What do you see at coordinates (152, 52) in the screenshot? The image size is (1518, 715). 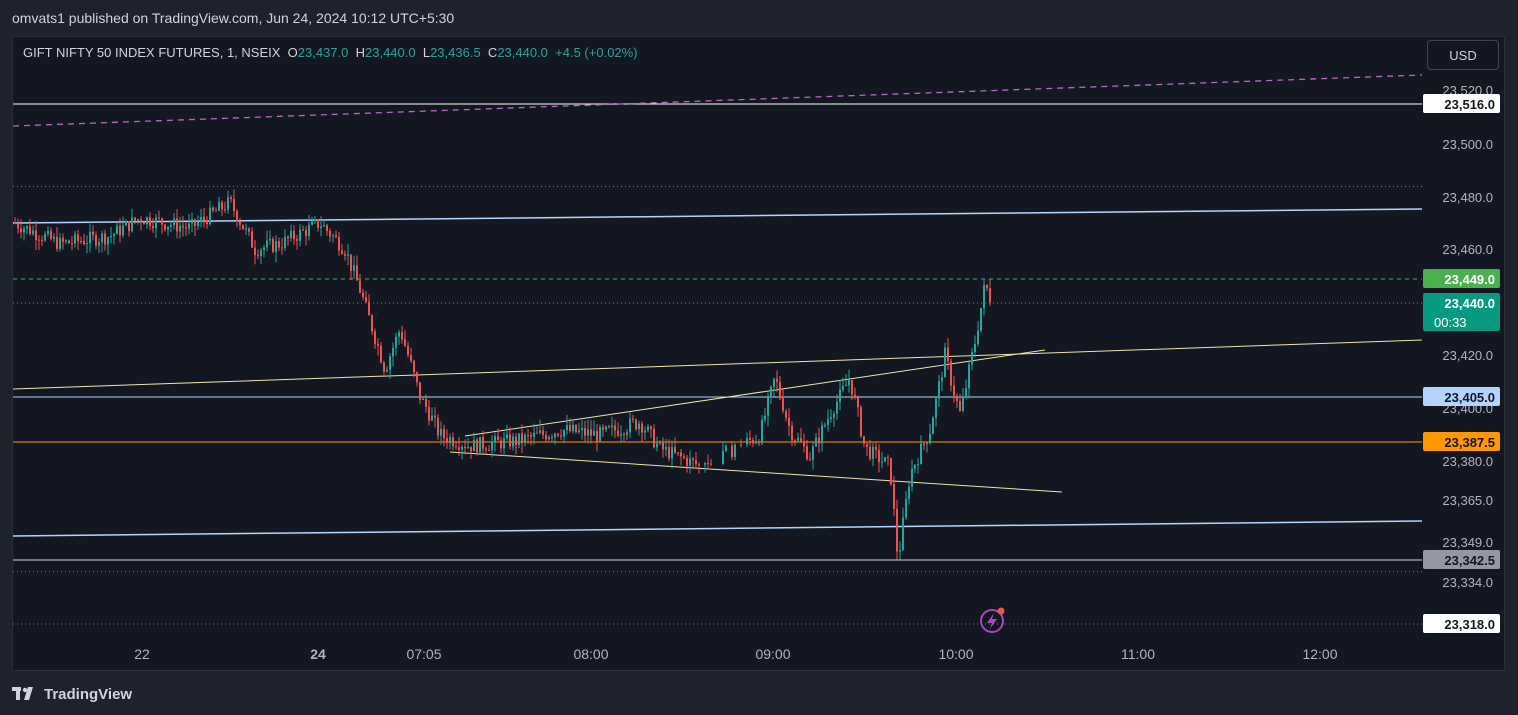 I see `symbol-name: GIFT NIFTY 50 INDEX FUTURES, 1, NSEIX` at bounding box center [152, 52].